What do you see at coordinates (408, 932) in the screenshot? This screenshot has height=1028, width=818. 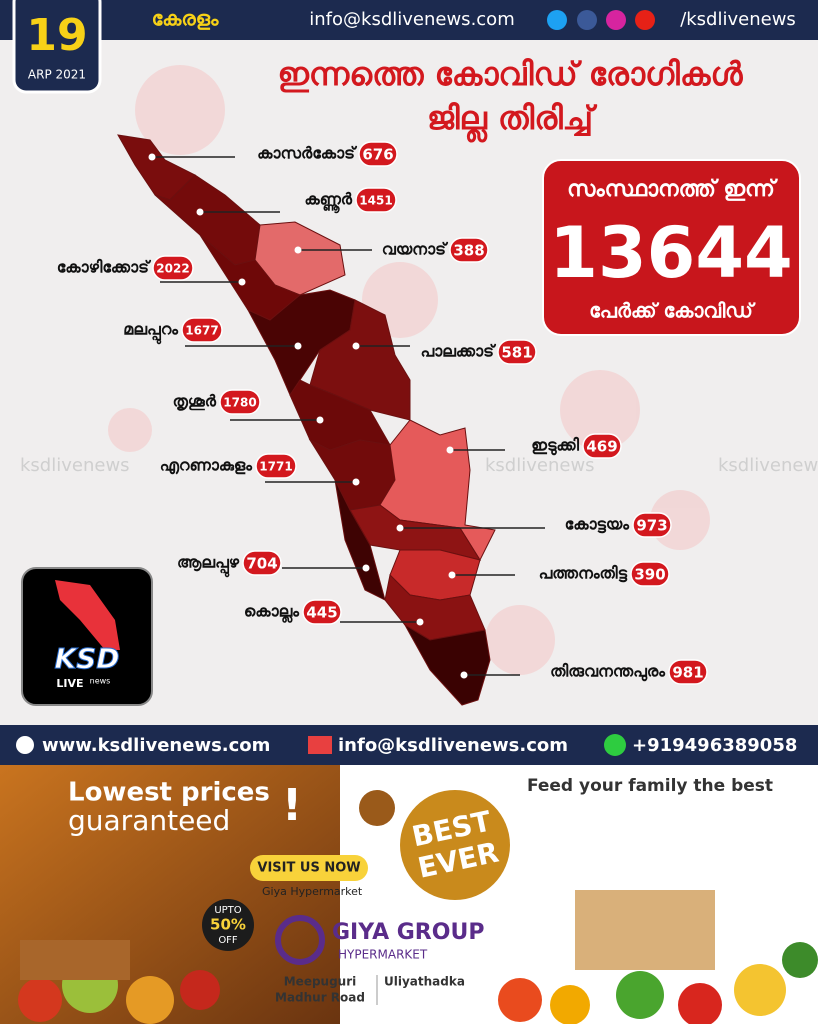 I see `brand: GIYA GROUP` at bounding box center [408, 932].